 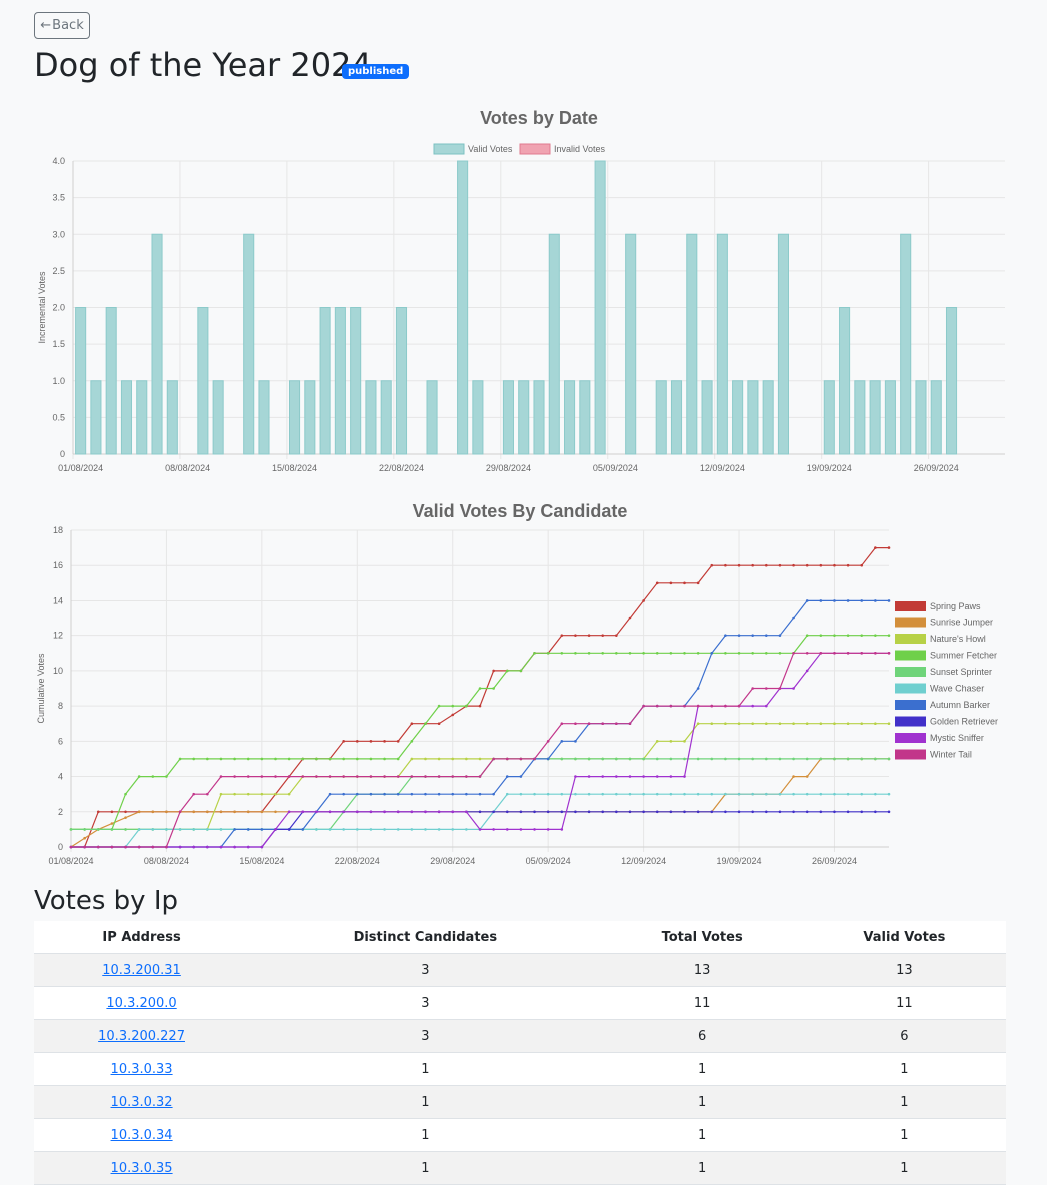 What do you see at coordinates (961, 623) in the screenshot?
I see `legend-label-sunrise-jumper: Sunrise Jumper` at bounding box center [961, 623].